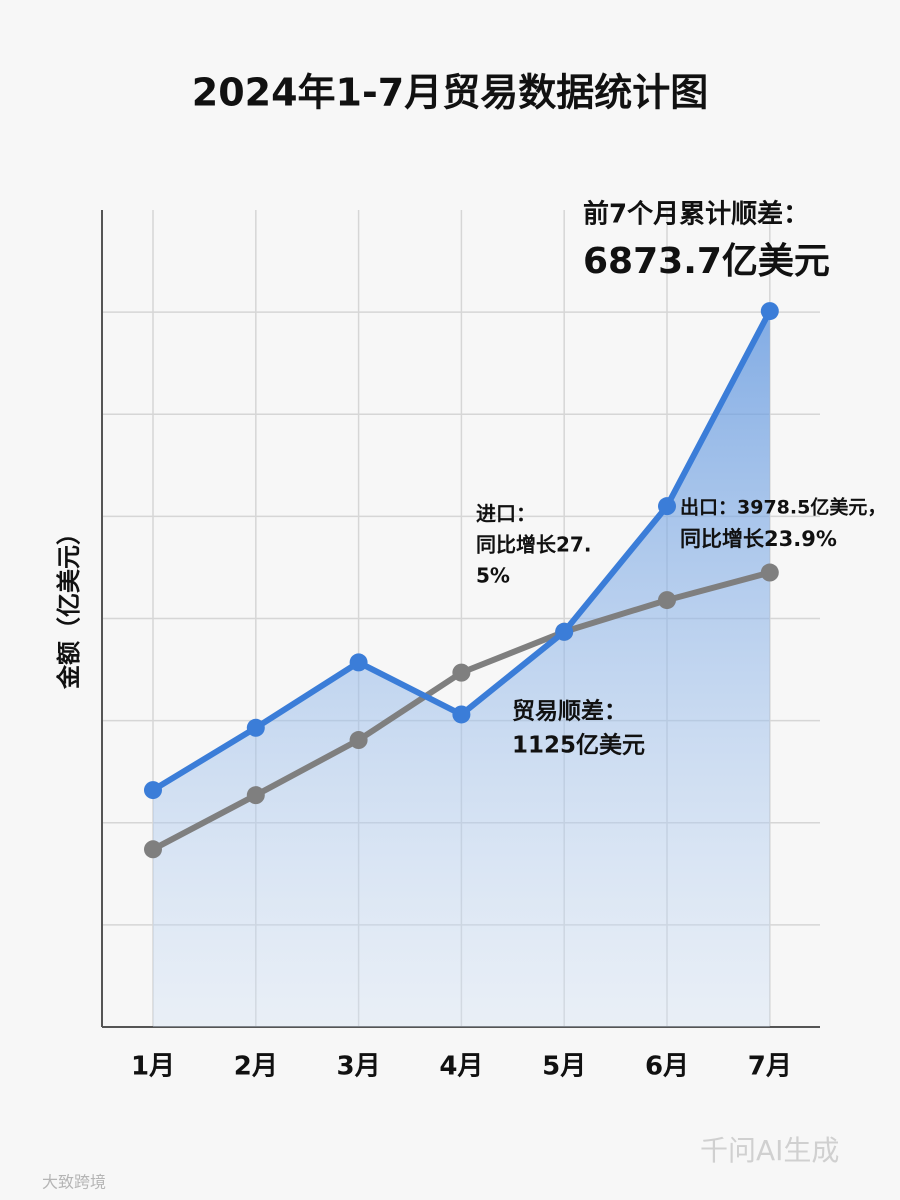  I want to click on x-tick-label: 1月, so click(153, 1067).